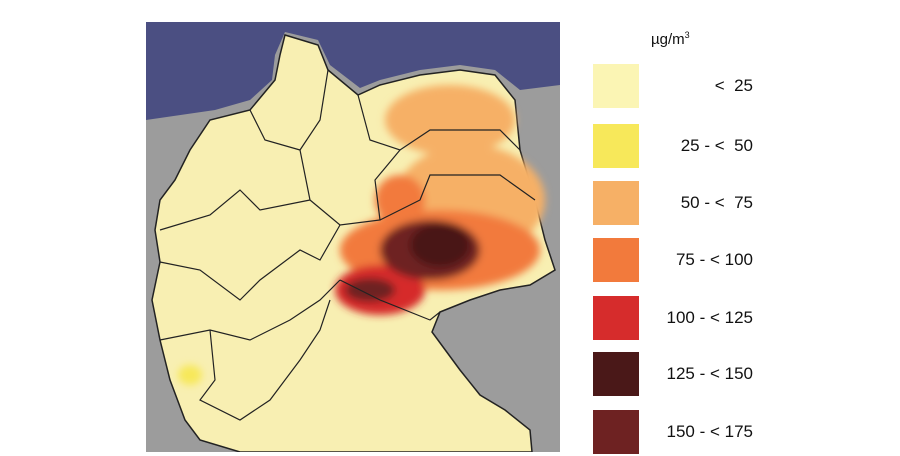  Describe the element at coordinates (710, 373) in the screenshot. I see `legend-label: 125 - < 150` at that location.